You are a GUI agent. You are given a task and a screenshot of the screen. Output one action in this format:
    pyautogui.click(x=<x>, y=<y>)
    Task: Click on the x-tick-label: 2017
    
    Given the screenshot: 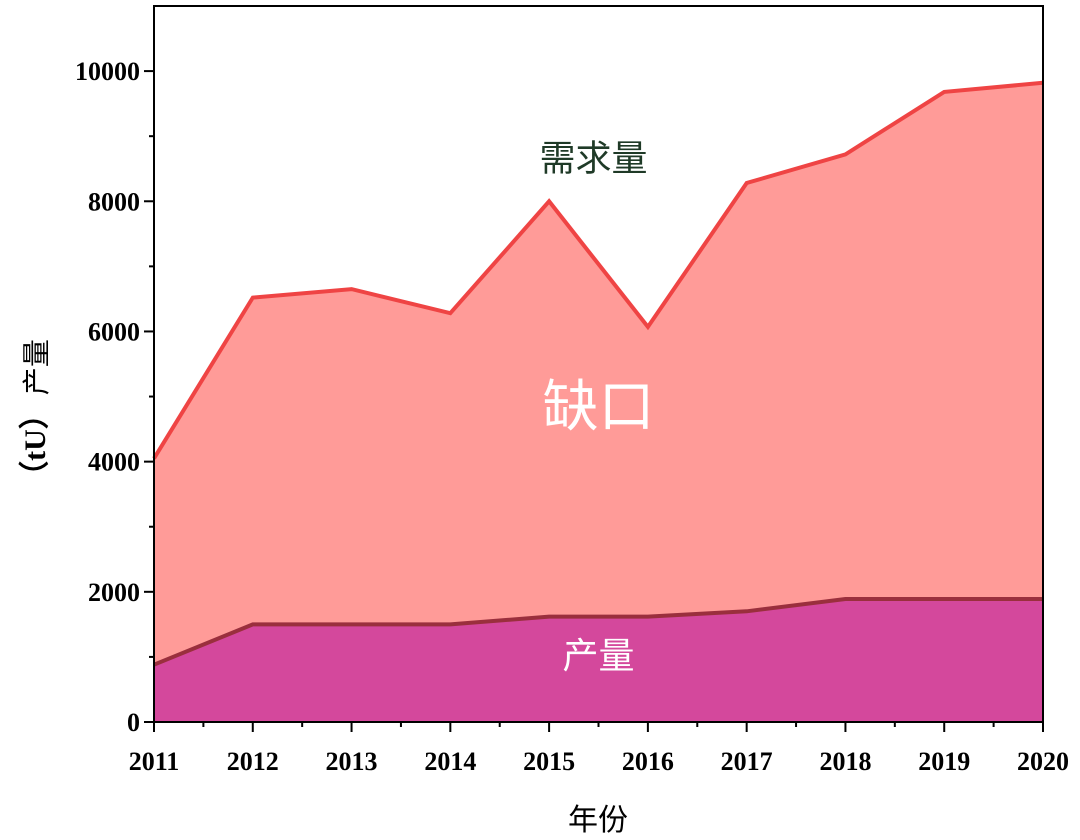 What is the action you would take?
    pyautogui.click(x=747, y=761)
    